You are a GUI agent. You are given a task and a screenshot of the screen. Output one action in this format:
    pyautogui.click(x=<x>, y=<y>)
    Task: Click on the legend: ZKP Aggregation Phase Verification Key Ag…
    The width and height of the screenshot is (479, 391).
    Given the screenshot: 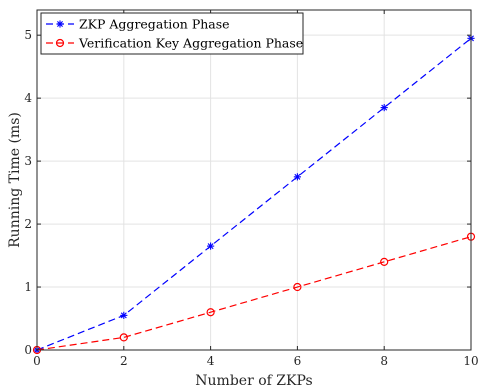 What is the action you would take?
    pyautogui.click(x=172, y=33)
    